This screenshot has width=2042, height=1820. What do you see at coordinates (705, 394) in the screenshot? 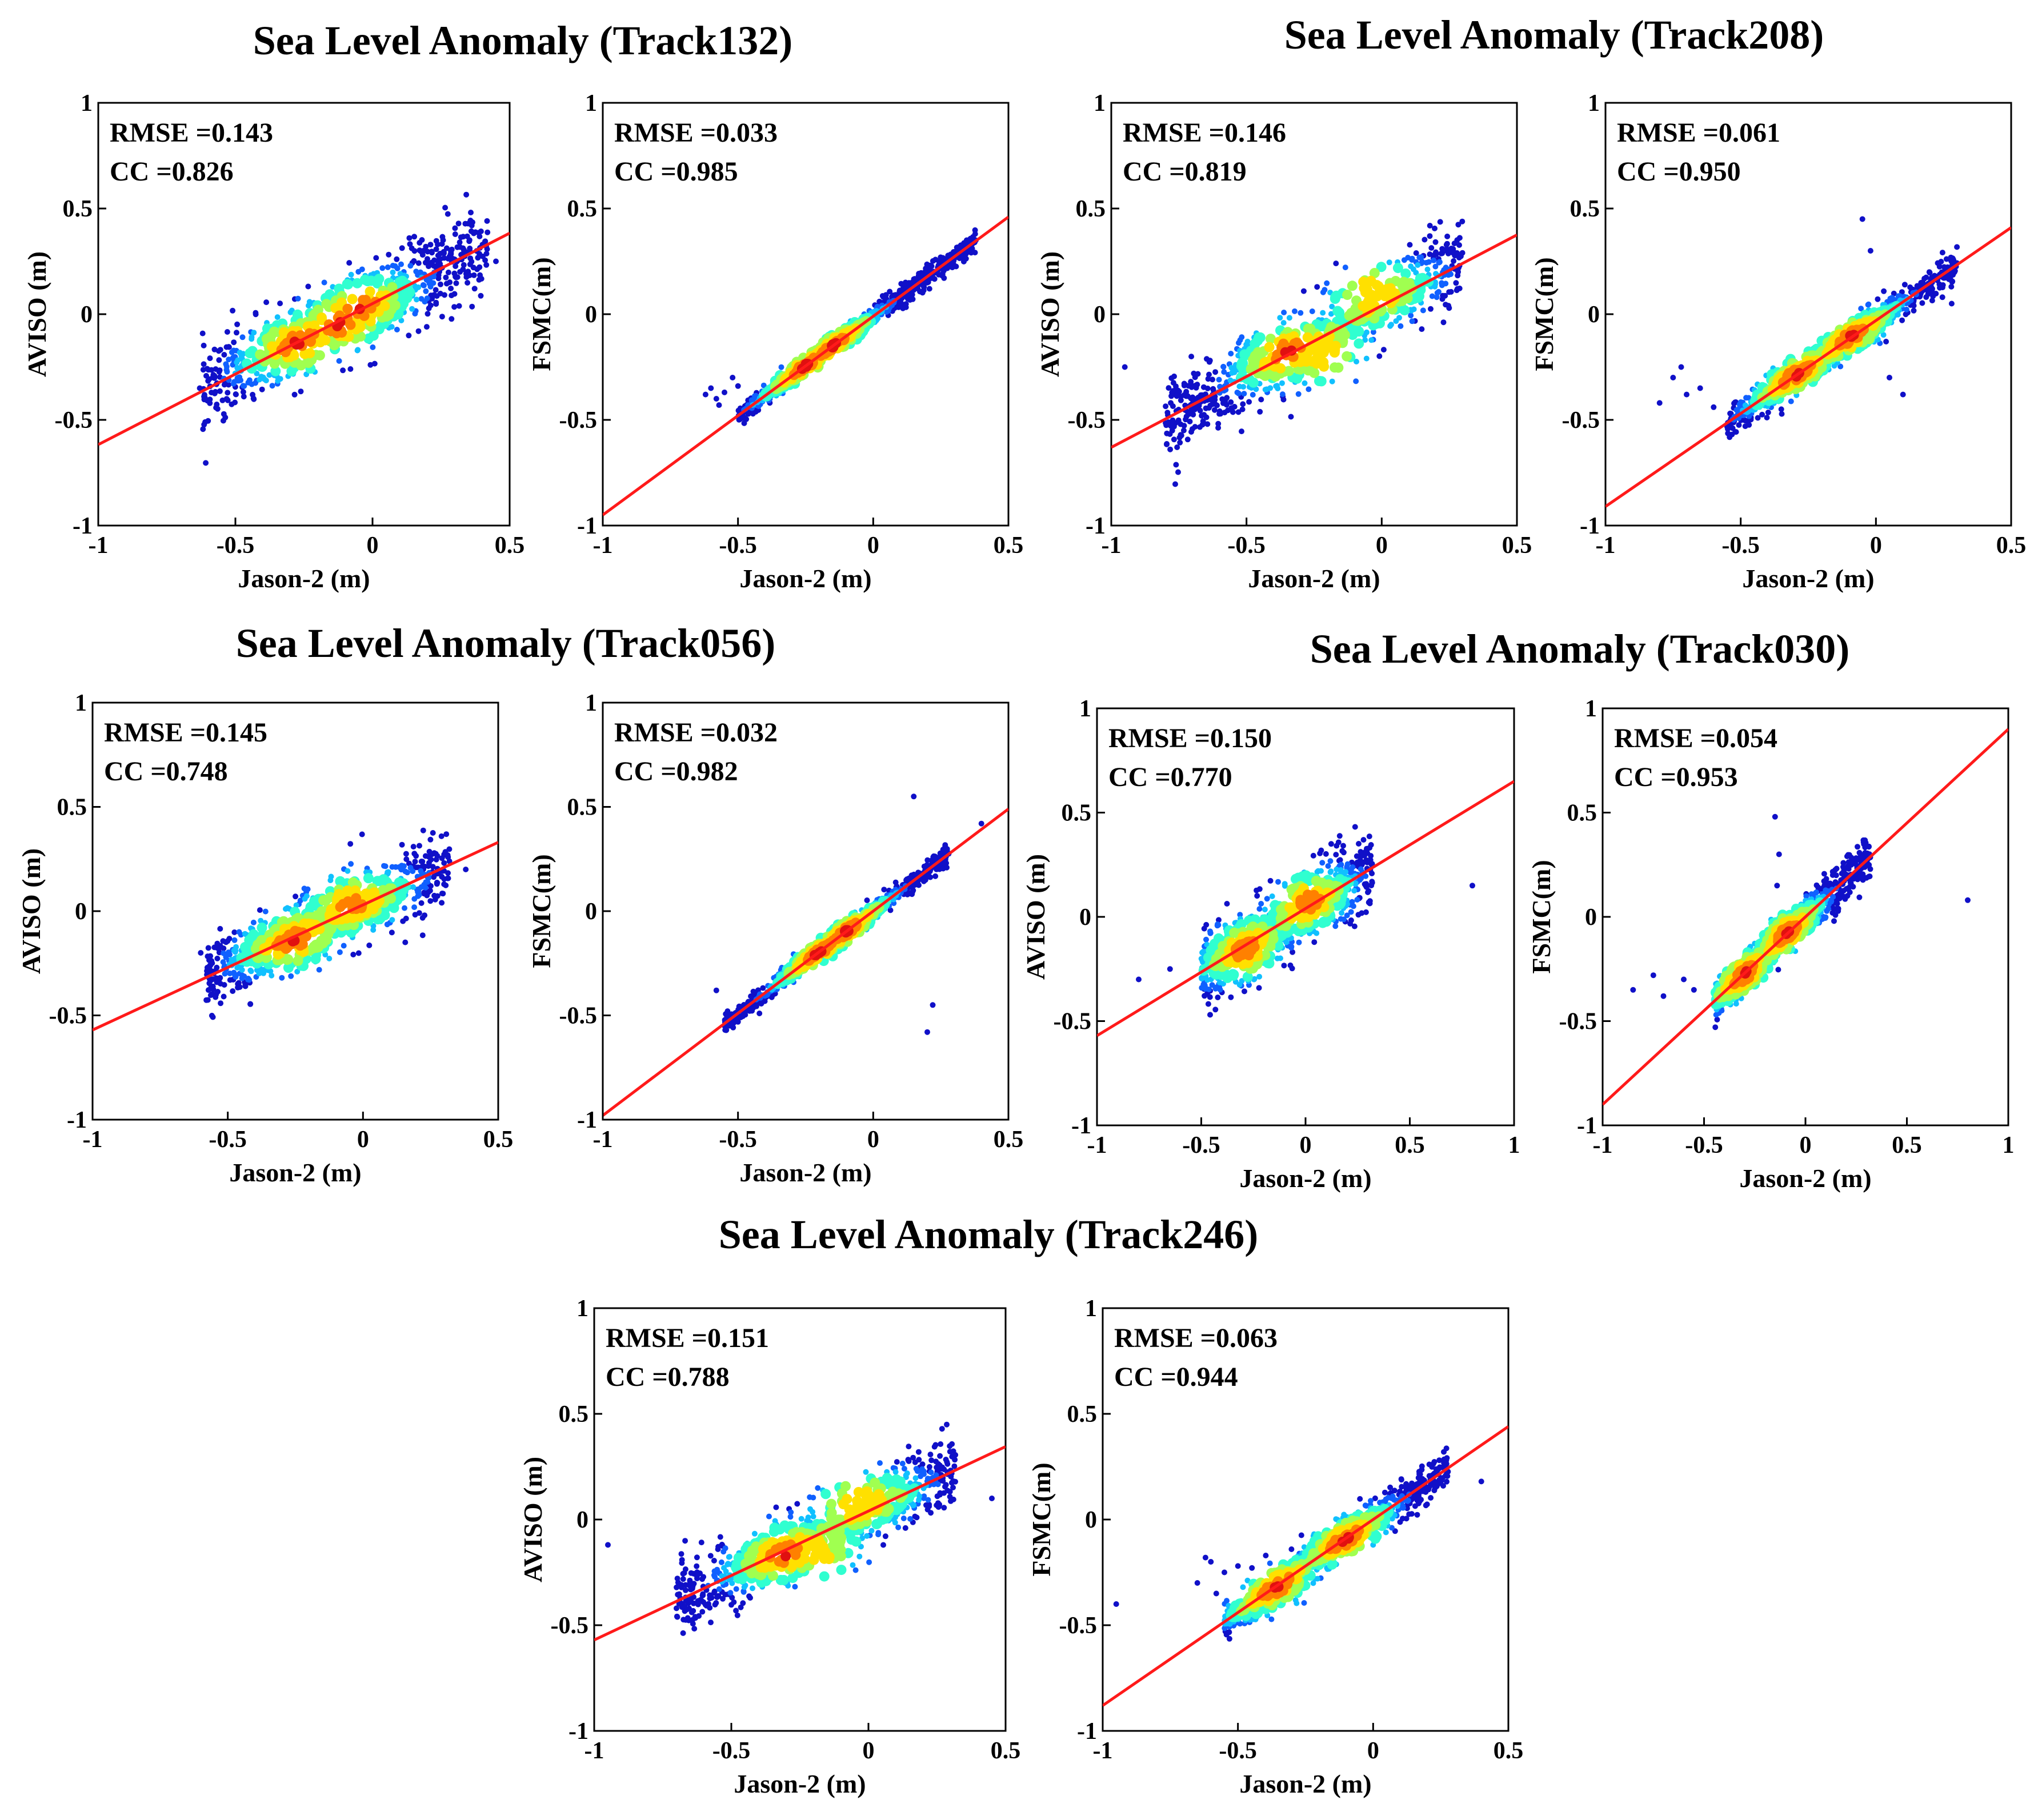
I see `outlier-point` at bounding box center [705, 394].